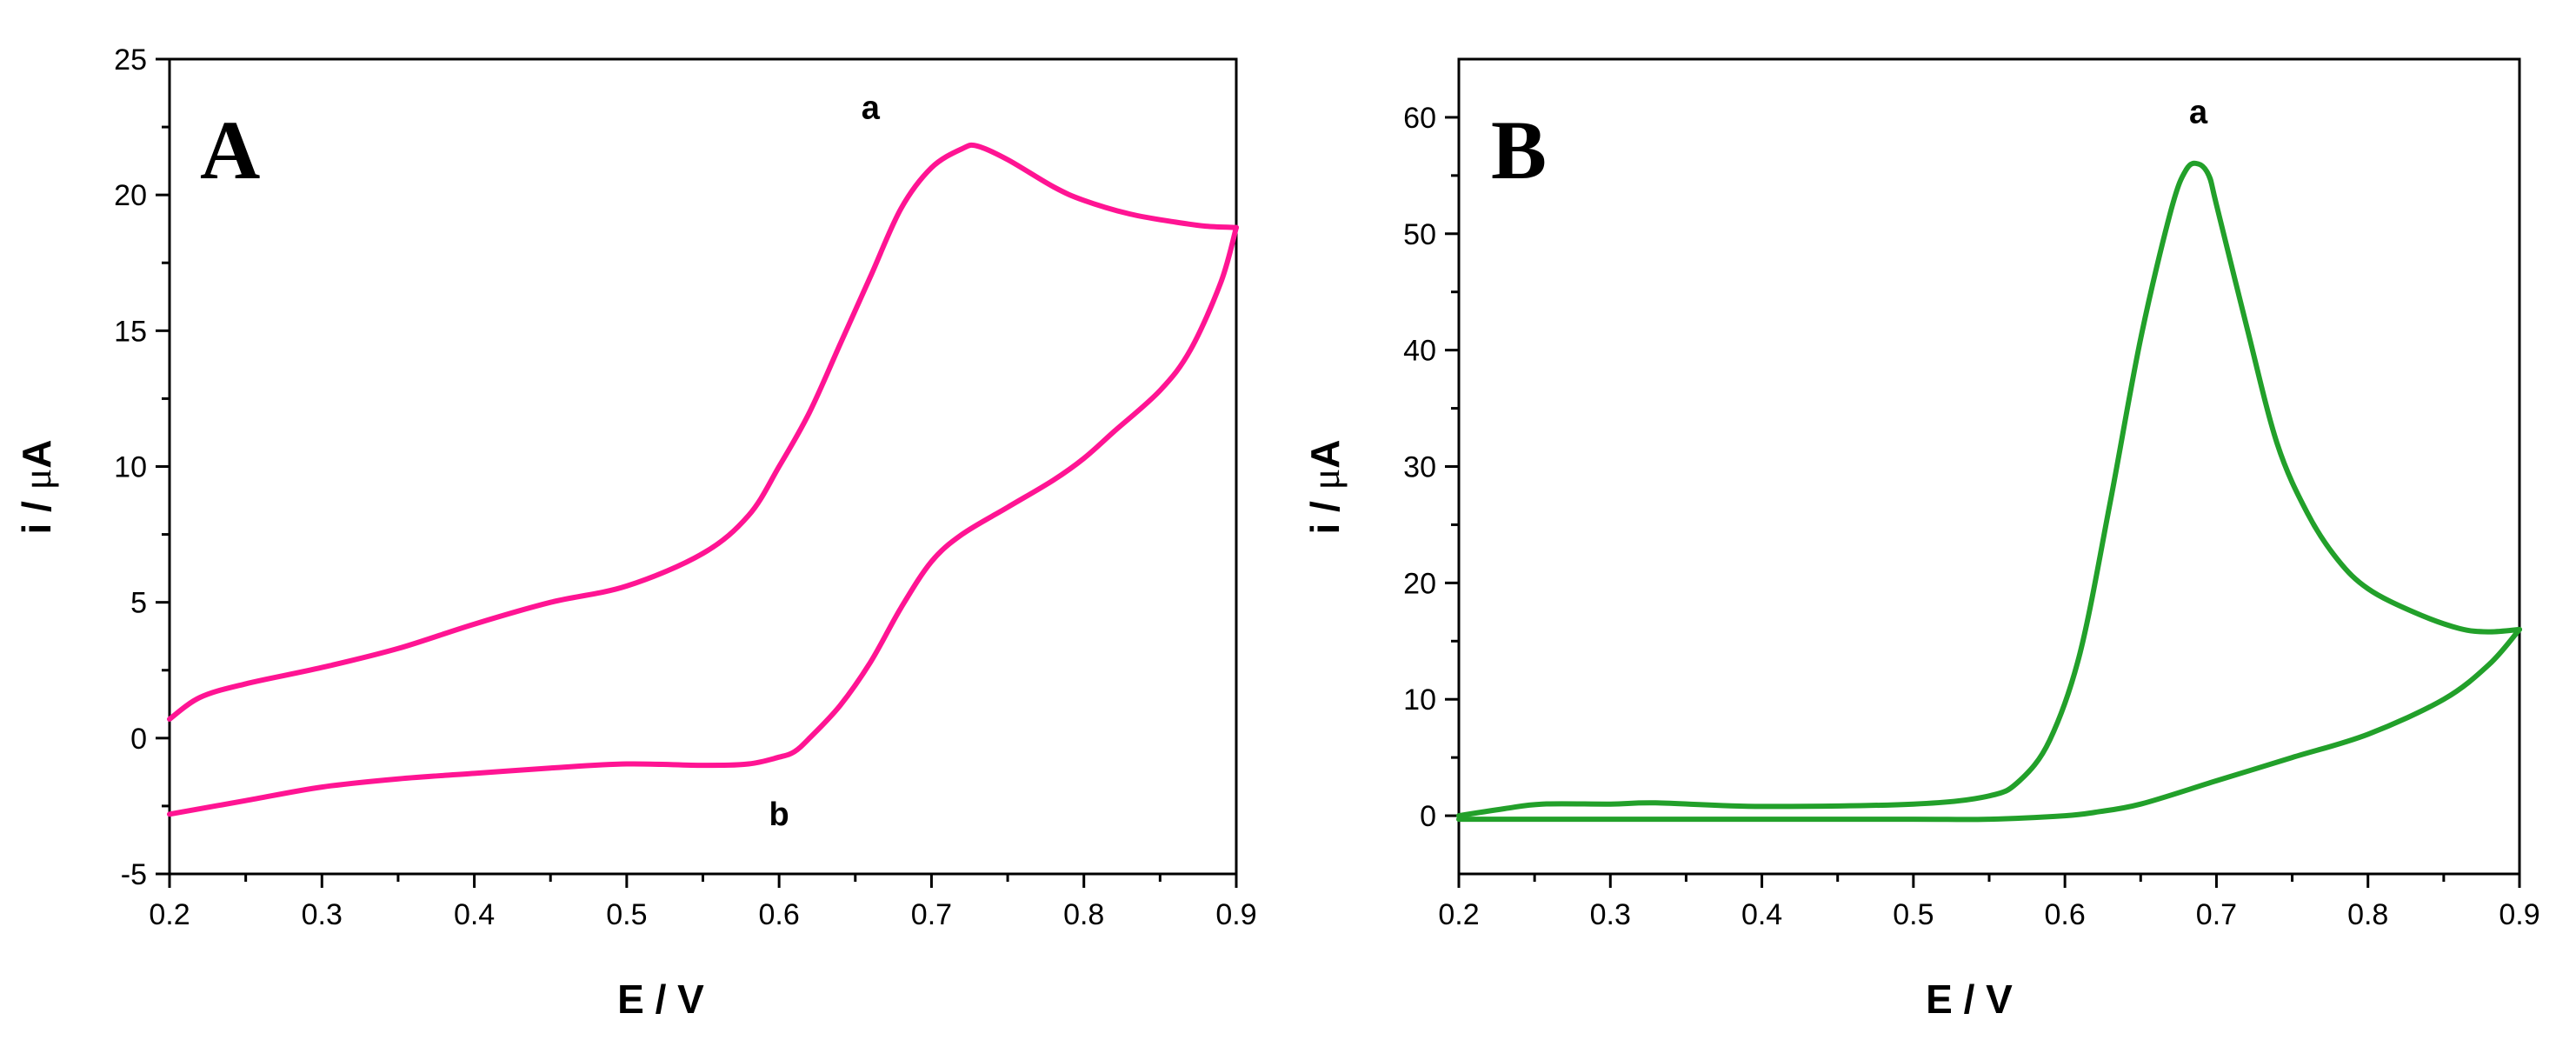 The image size is (2576, 1040). I want to click on panel-b-x-tick-label: 0.7, so click(2216, 914).